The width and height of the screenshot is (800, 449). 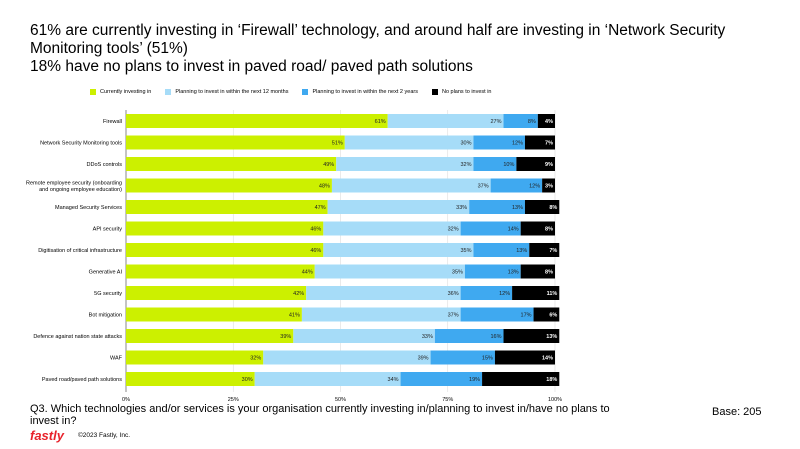 What do you see at coordinates (233, 400) in the screenshot?
I see `x-tick-label: 25%` at bounding box center [233, 400].